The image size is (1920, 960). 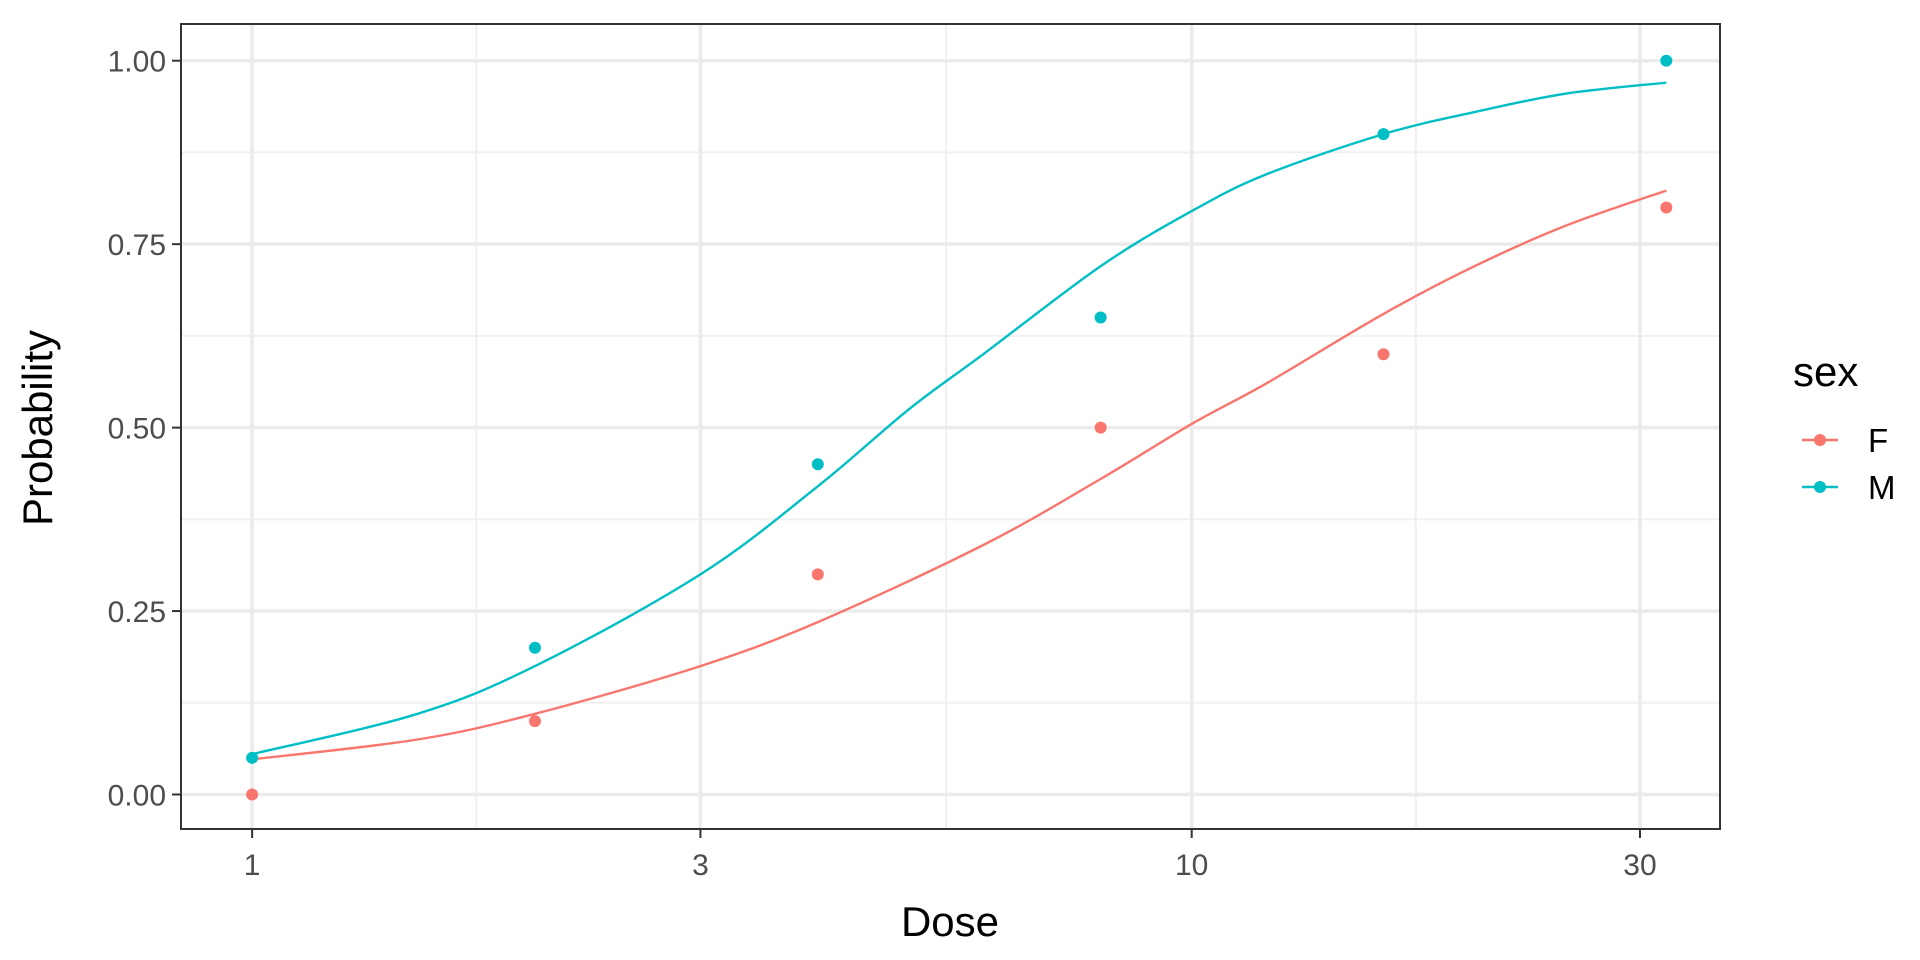 What do you see at coordinates (950, 921) in the screenshot?
I see `x-axis-title: Dose` at bounding box center [950, 921].